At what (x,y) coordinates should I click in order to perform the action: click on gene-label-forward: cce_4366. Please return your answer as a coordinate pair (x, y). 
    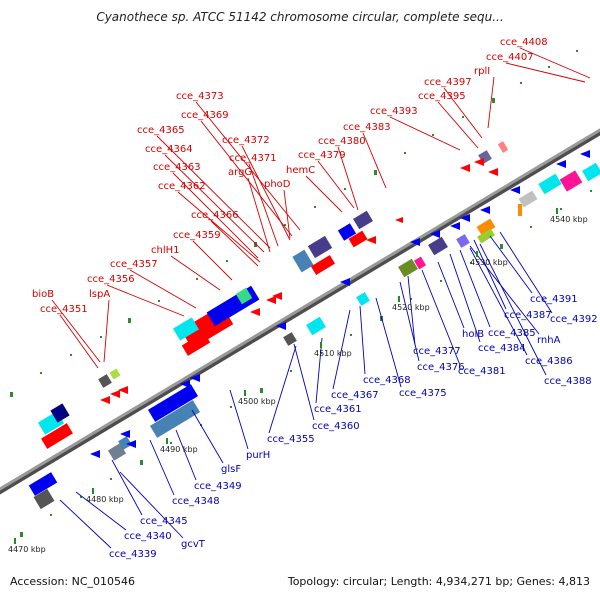
    Looking at the image, I should click on (215, 215).